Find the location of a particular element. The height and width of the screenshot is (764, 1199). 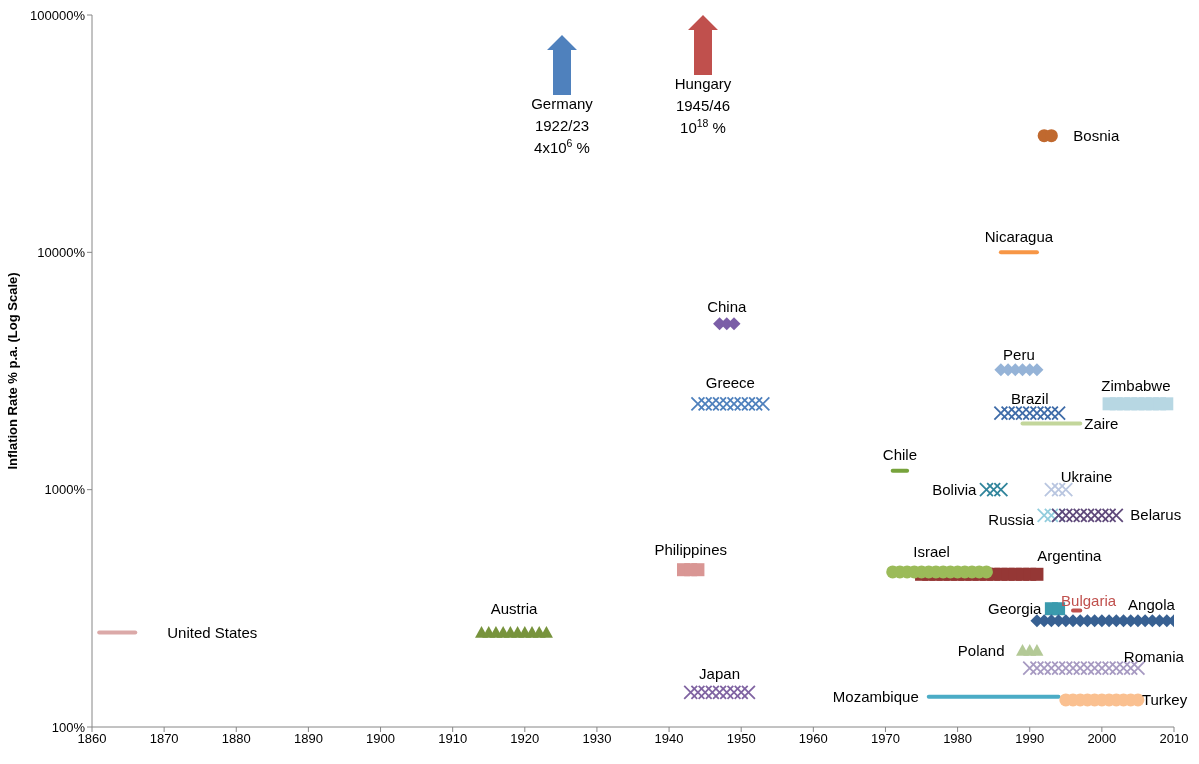

x-tick-label: 1940 is located at coordinates (669, 739).